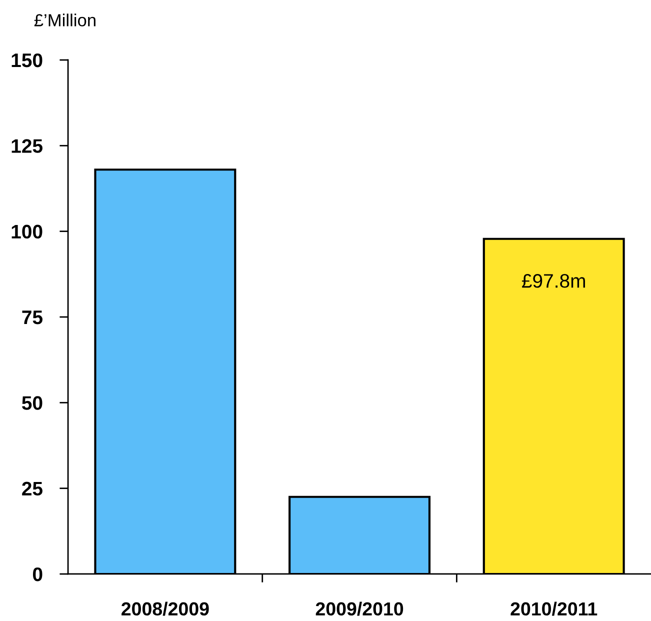 The height and width of the screenshot is (621, 651). What do you see at coordinates (32, 317) in the screenshot?
I see `y-tick-label: 75` at bounding box center [32, 317].